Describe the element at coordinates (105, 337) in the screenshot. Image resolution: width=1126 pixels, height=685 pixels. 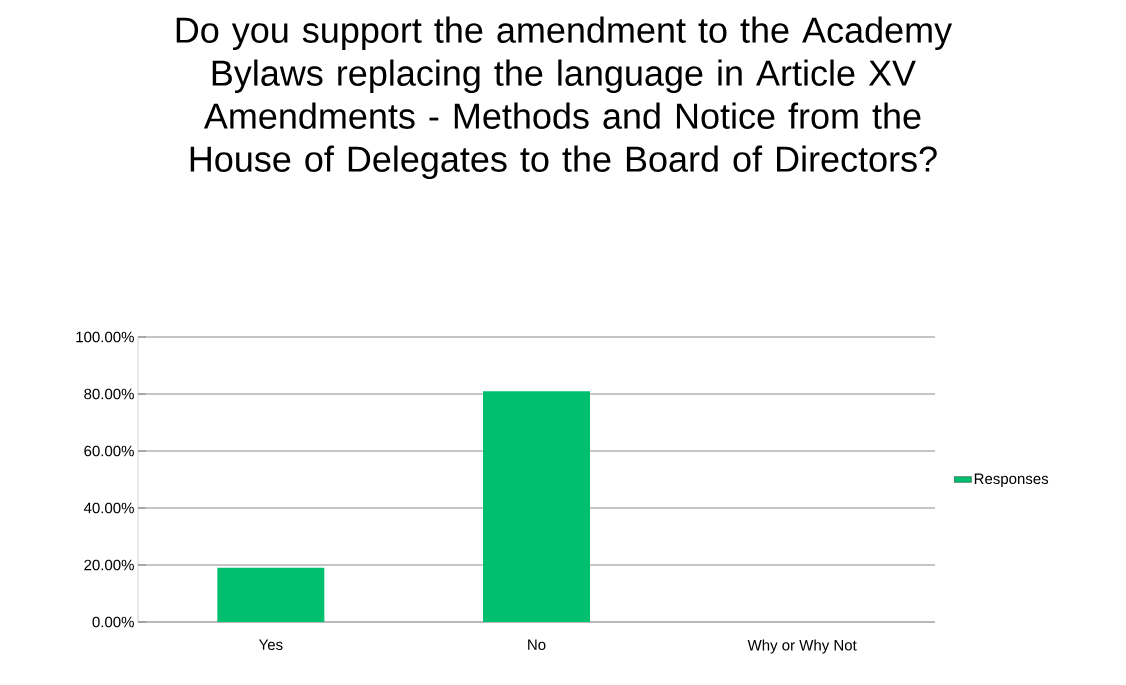
I see `y-tick-label: 100.00%` at that location.